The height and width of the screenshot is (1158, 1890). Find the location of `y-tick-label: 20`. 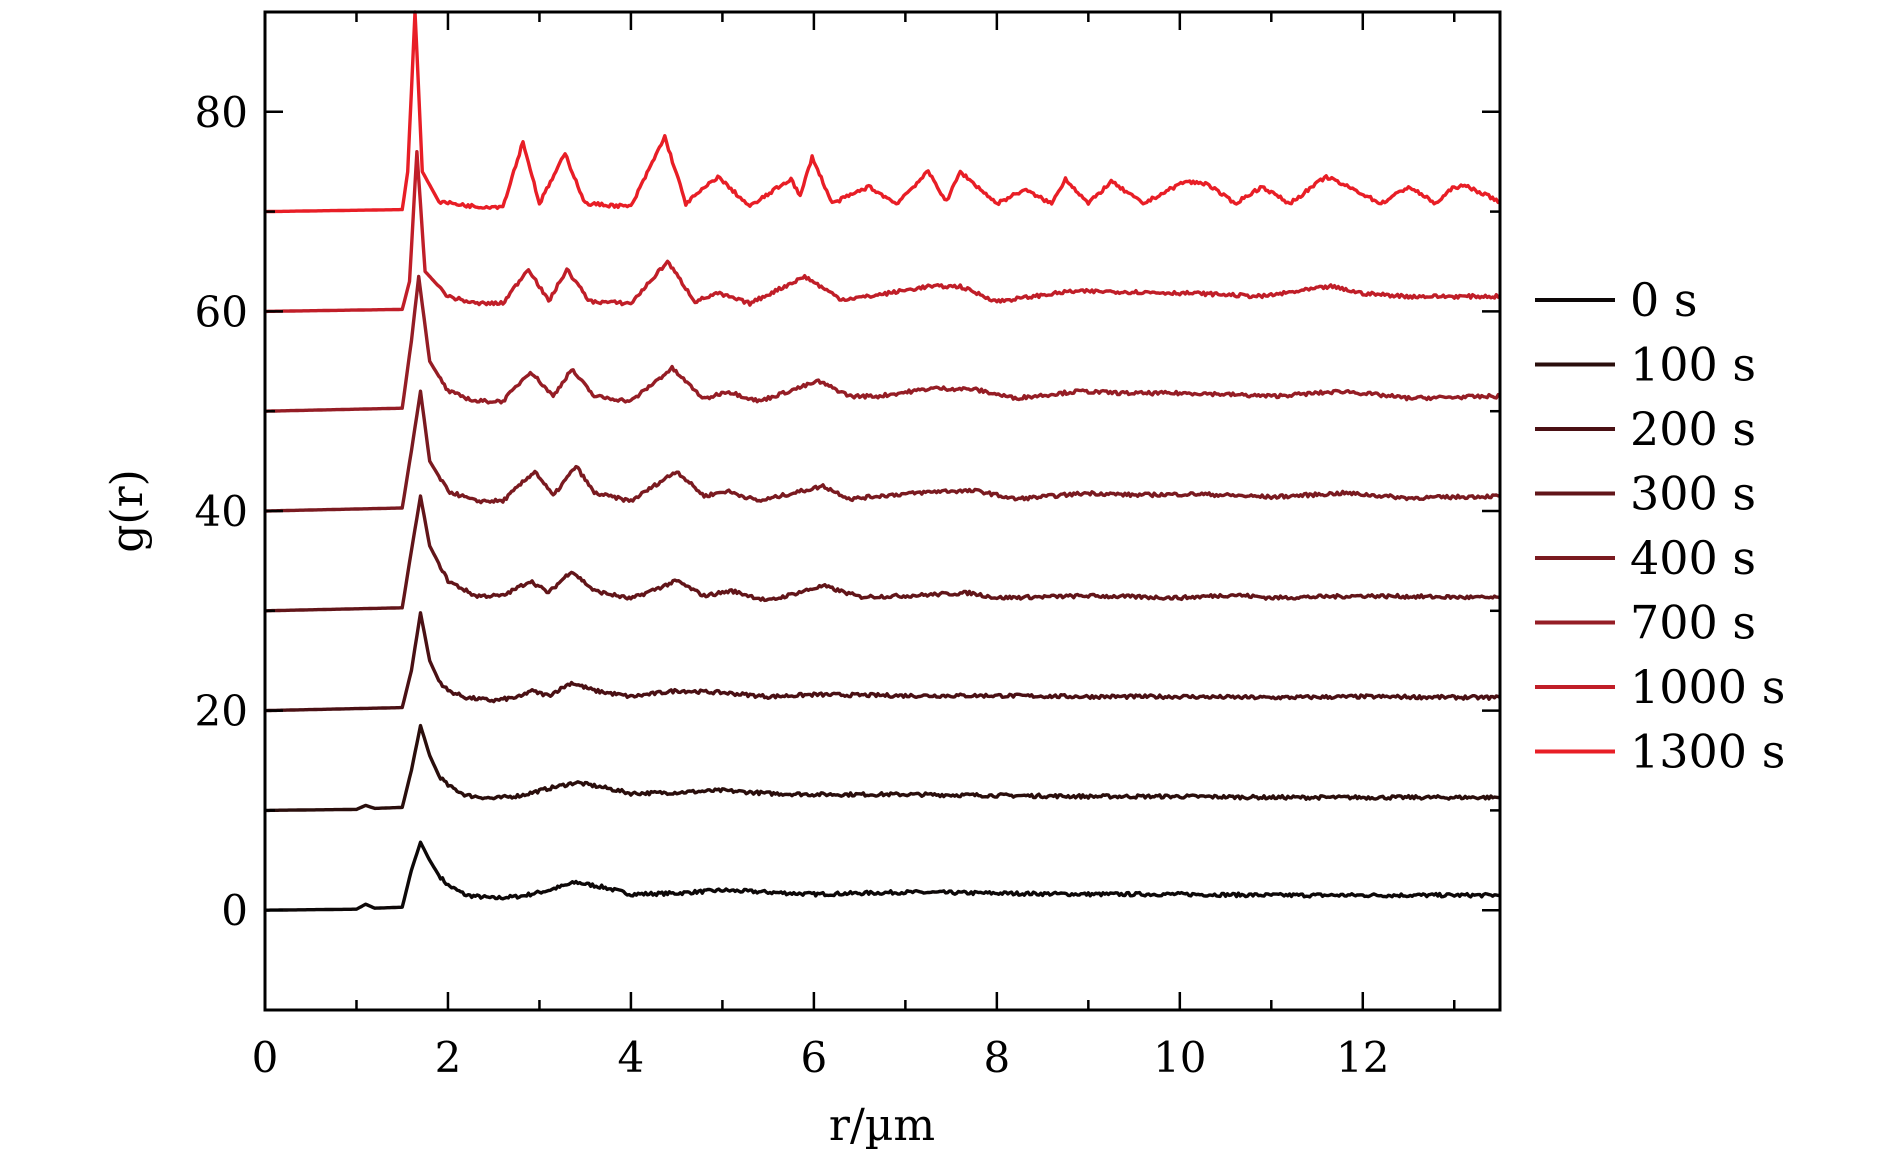

y-tick-label: 20 is located at coordinates (221, 711).